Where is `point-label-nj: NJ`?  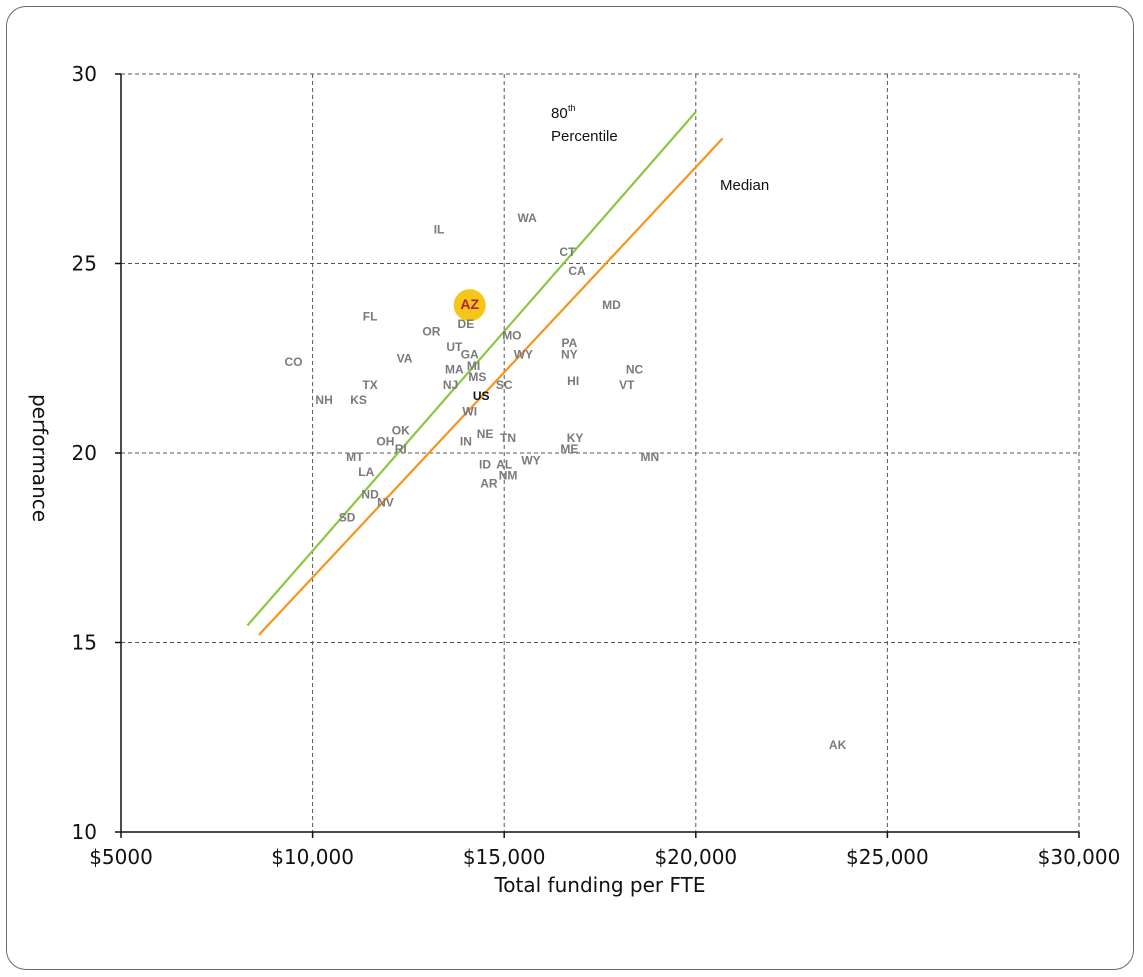
point-label-nj: NJ is located at coordinates (450, 385).